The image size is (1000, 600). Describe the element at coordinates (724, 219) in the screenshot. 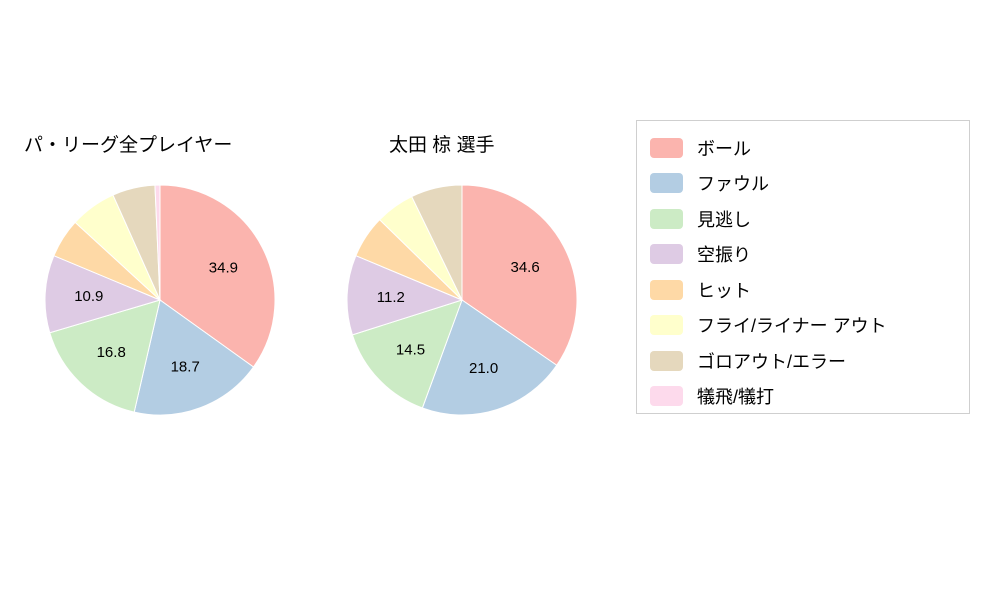

I see `legend-label: 見逃し` at that location.